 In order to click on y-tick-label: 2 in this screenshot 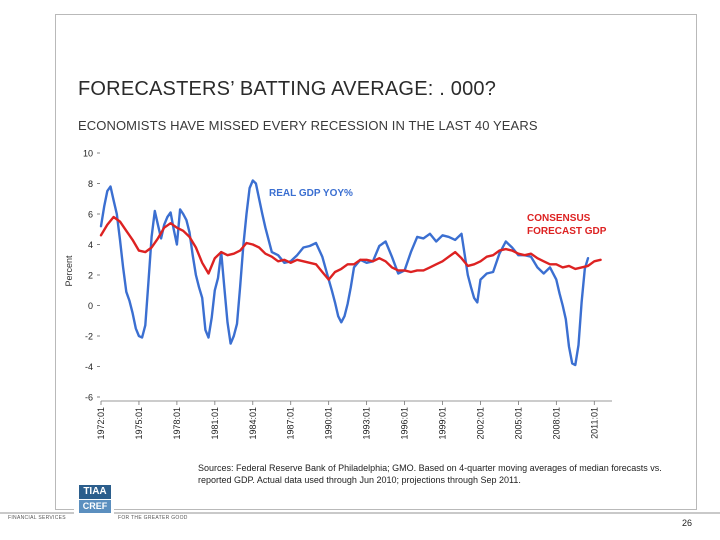, I will do `click(90, 276)`.